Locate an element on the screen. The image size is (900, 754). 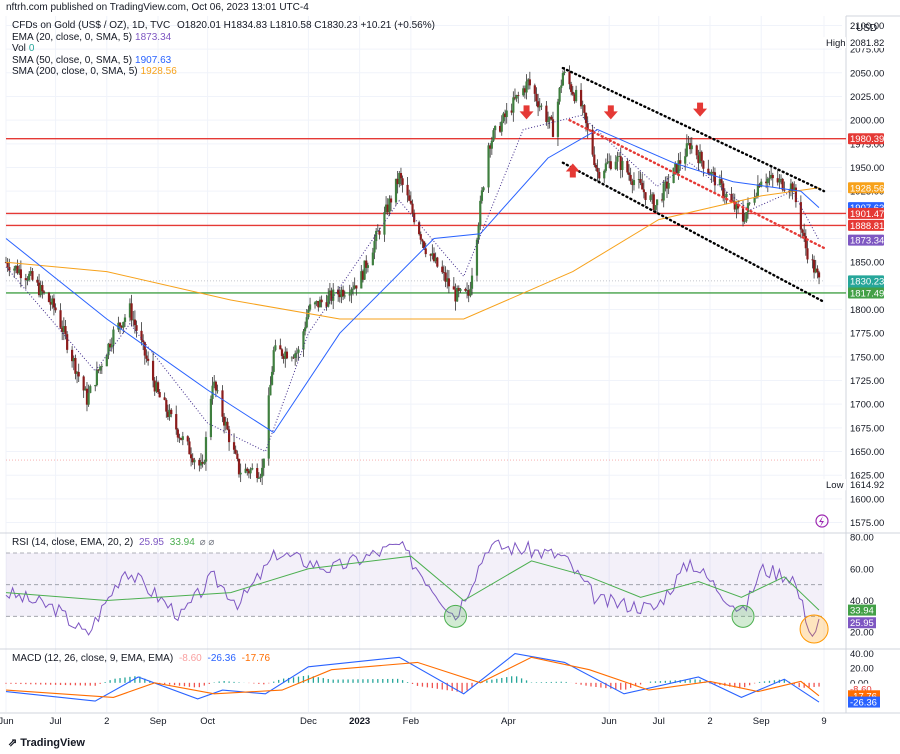
time-axis-label: Jun is located at coordinates (7, 721).